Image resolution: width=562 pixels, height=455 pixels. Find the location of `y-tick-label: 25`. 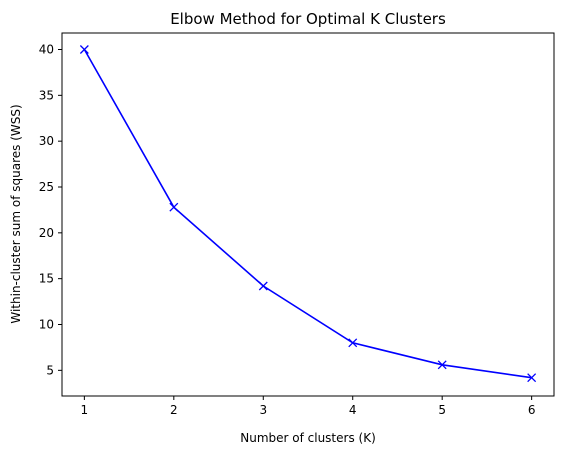

y-tick-label: 25 is located at coordinates (46, 187).